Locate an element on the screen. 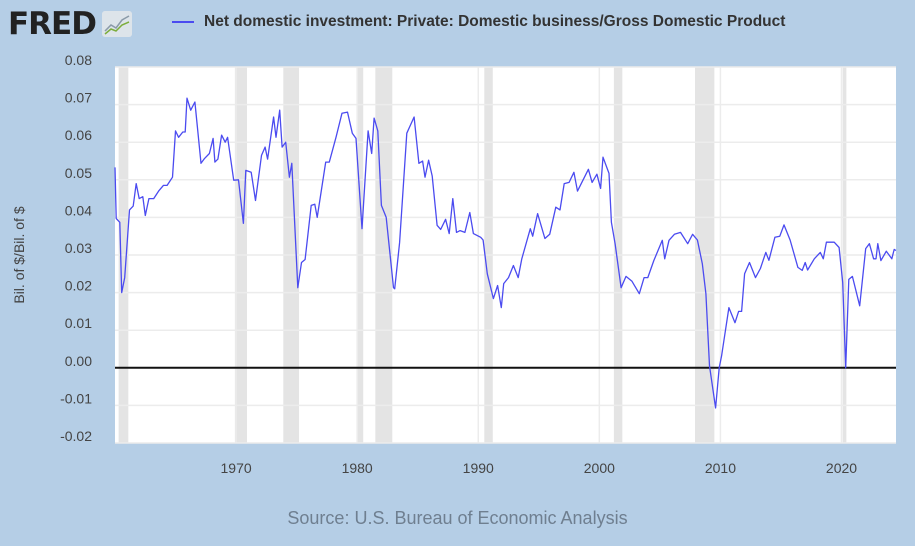 The width and height of the screenshot is (915, 546). y-tick-label: 0.00 is located at coordinates (78, 361).